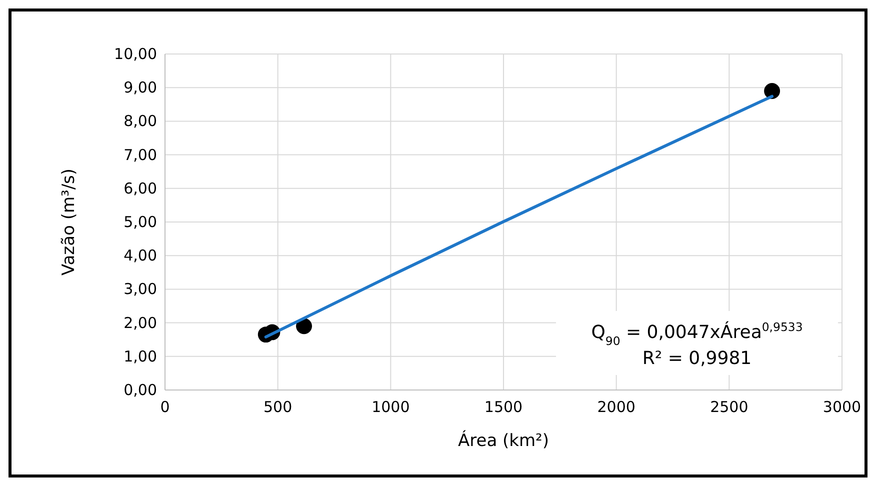 The width and height of the screenshot is (876, 487). I want to click on x-tick-label: 2500, so click(729, 407).